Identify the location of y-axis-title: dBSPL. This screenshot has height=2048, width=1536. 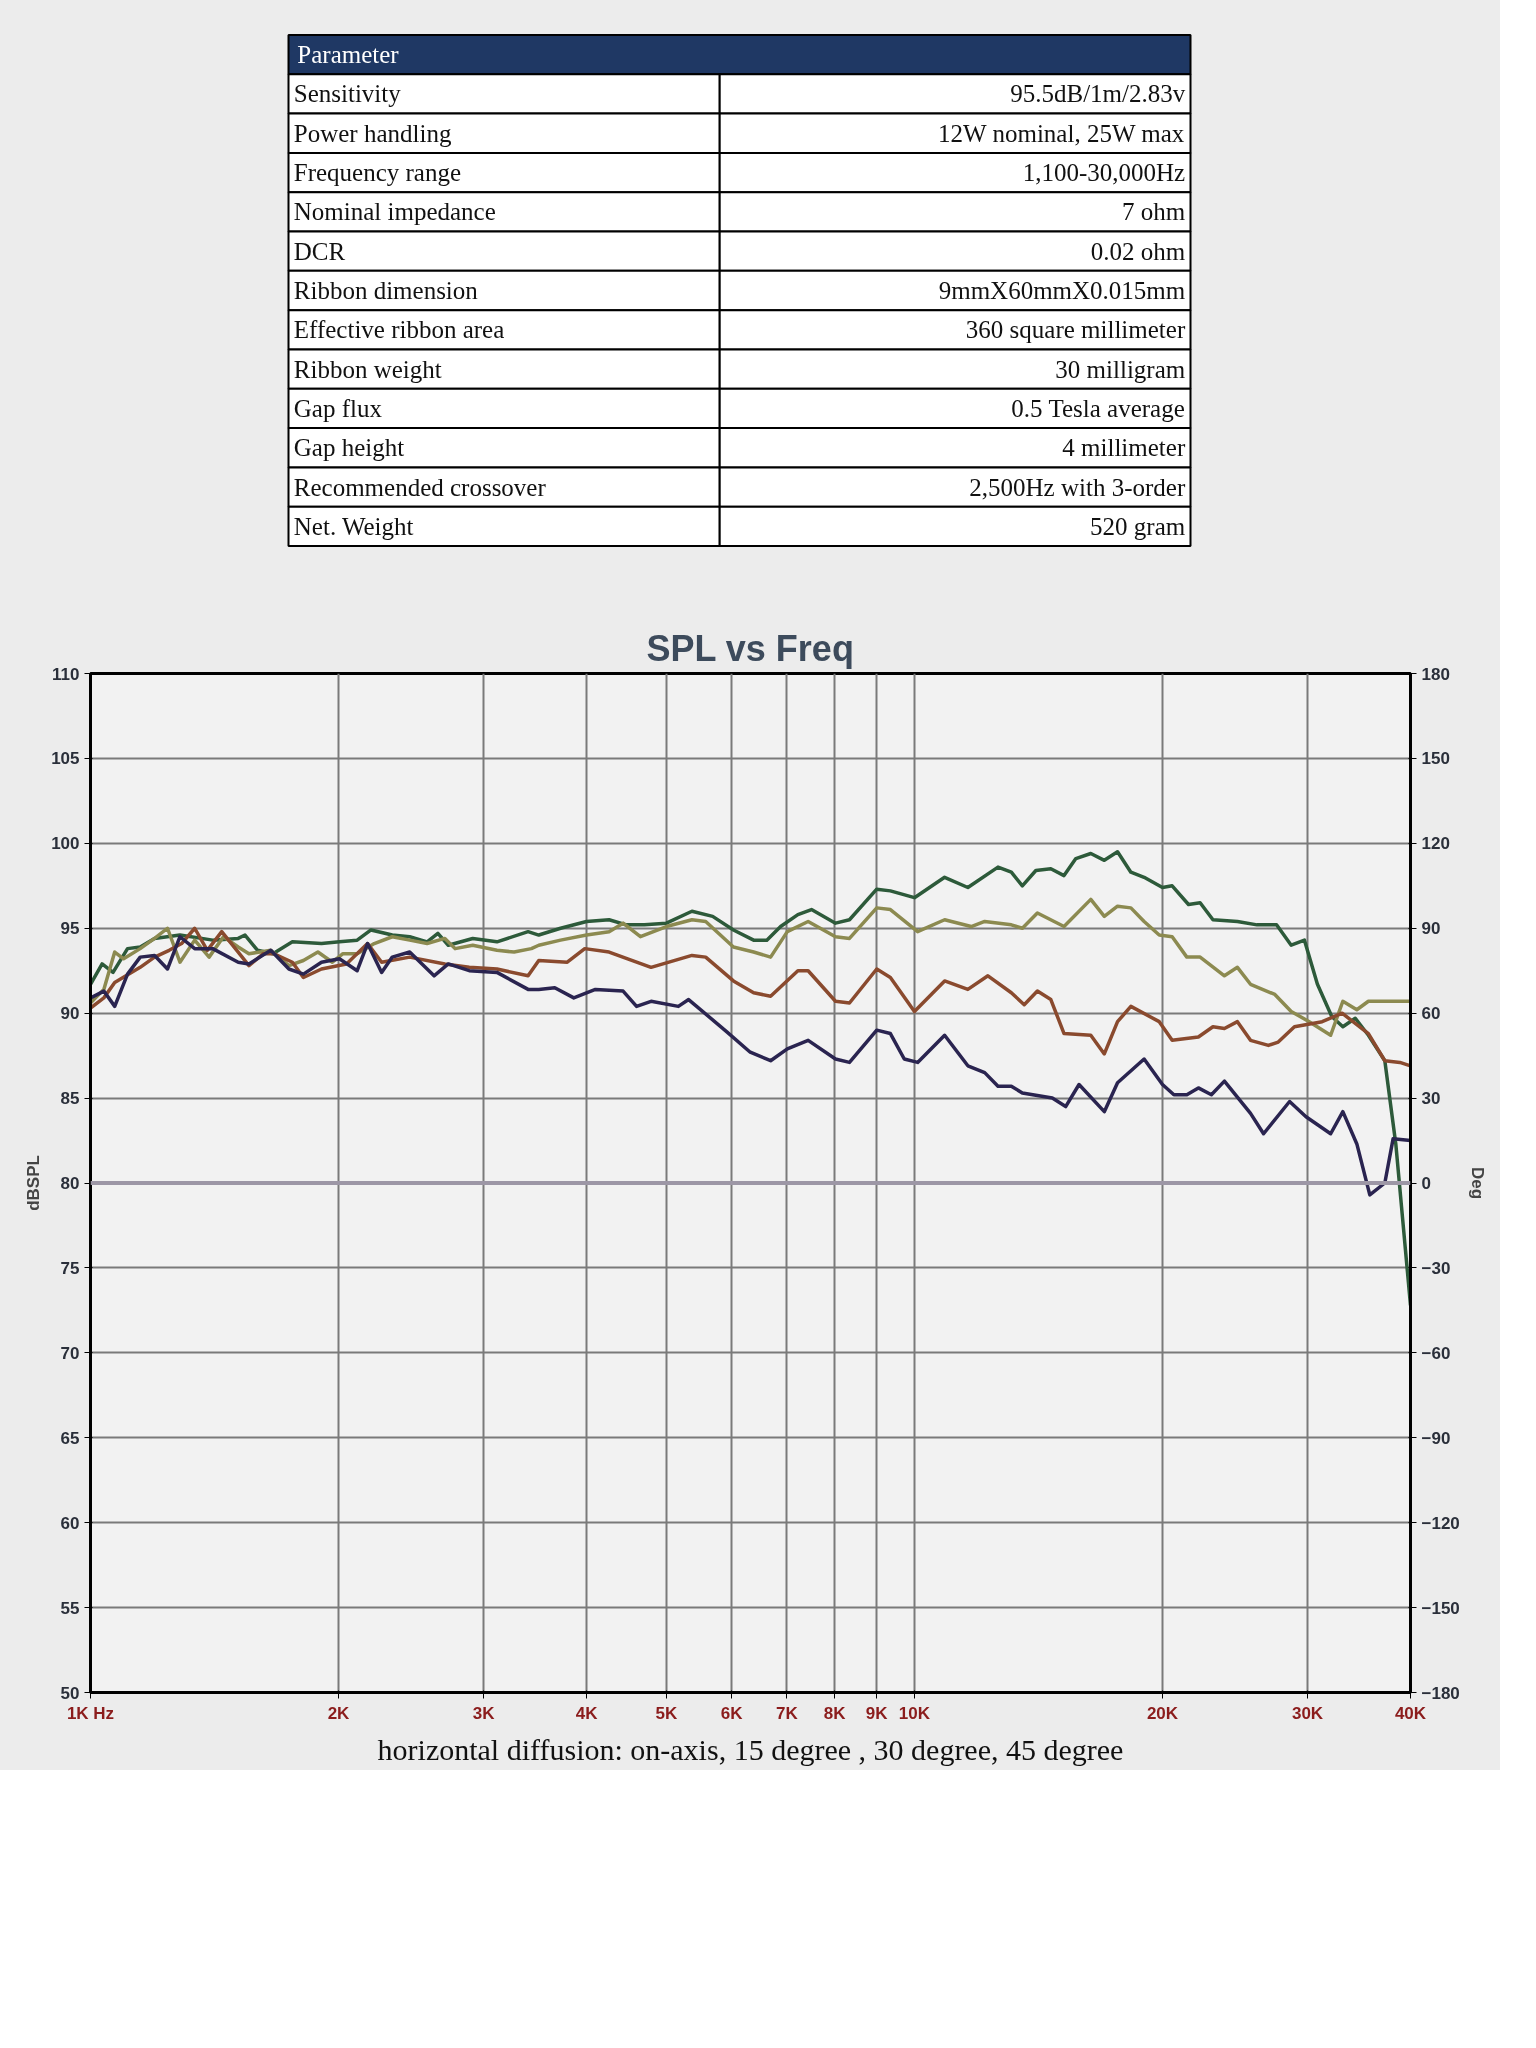
(34, 1183).